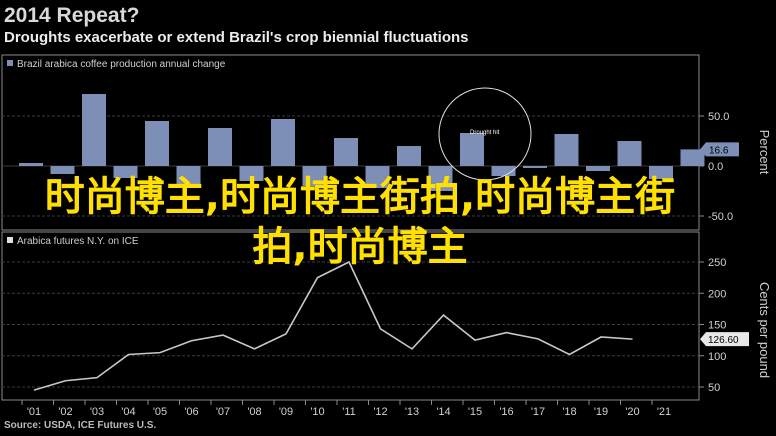 This screenshot has height=436, width=776. What do you see at coordinates (601, 412) in the screenshot?
I see `x-tick-label: '19` at bounding box center [601, 412].